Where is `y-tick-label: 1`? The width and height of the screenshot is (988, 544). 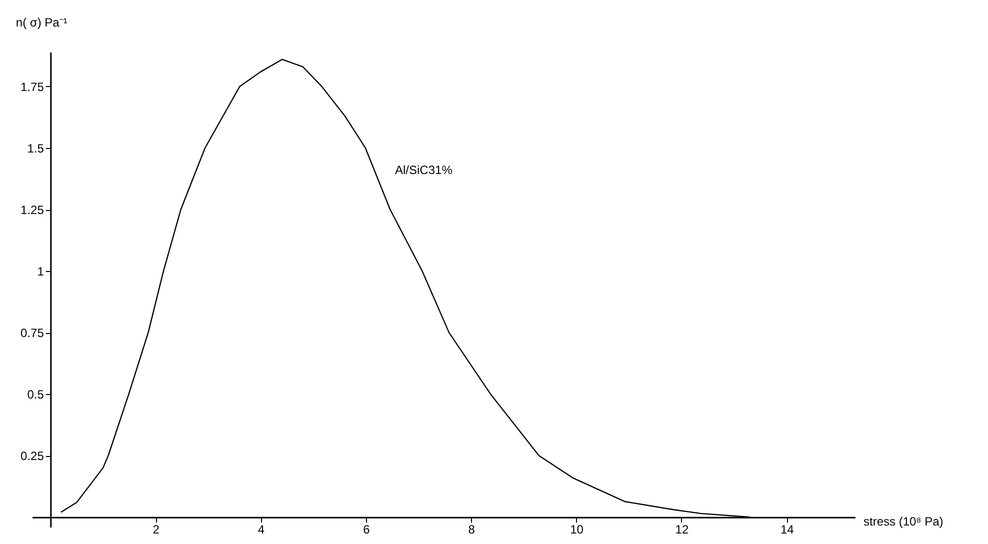 y-tick-label: 1 is located at coordinates (40, 271).